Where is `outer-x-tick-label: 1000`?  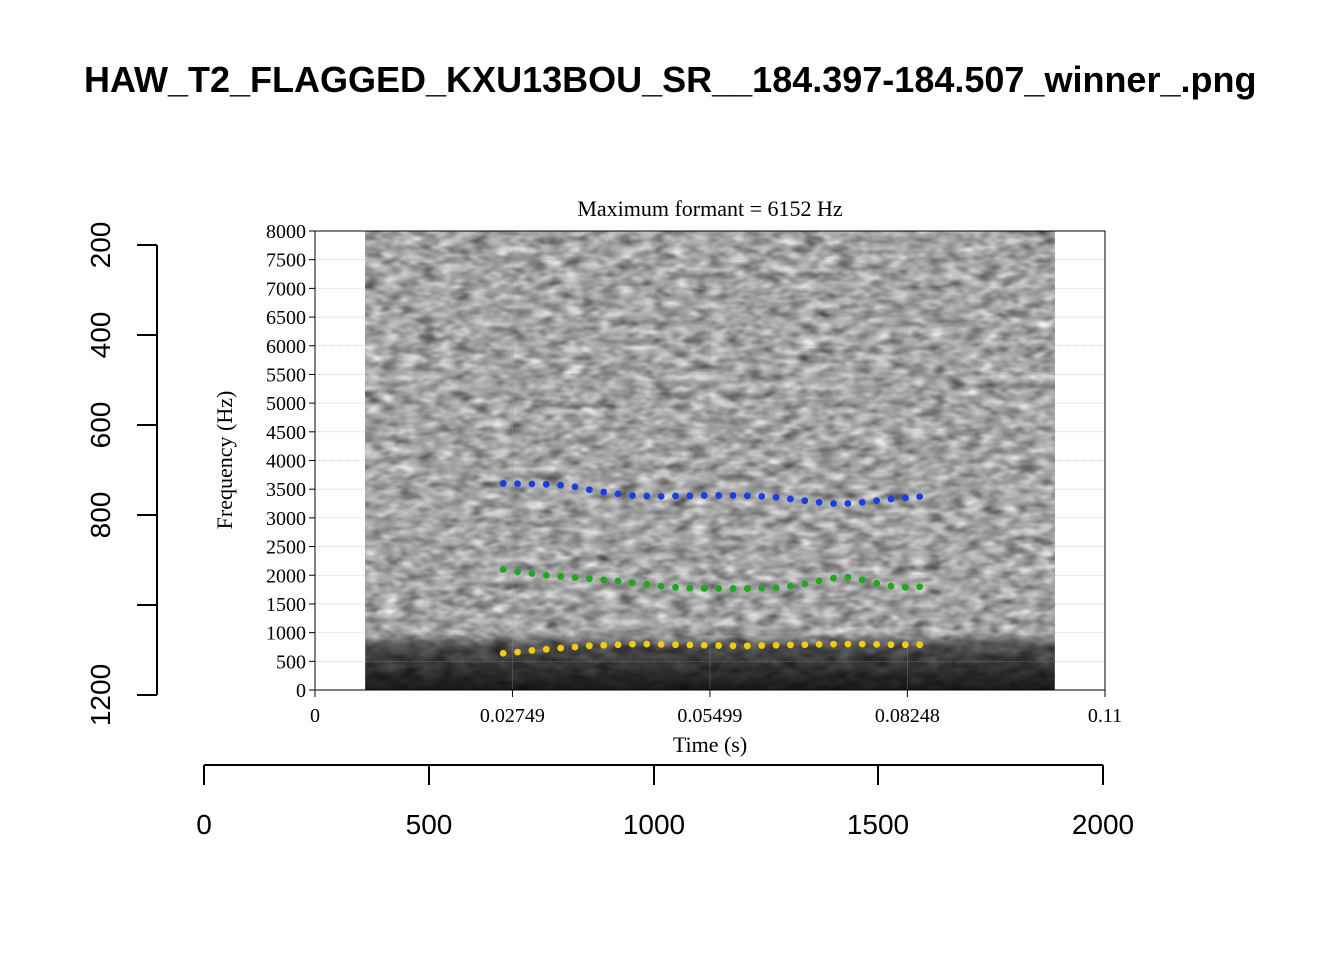
outer-x-tick-label: 1000 is located at coordinates (654, 824).